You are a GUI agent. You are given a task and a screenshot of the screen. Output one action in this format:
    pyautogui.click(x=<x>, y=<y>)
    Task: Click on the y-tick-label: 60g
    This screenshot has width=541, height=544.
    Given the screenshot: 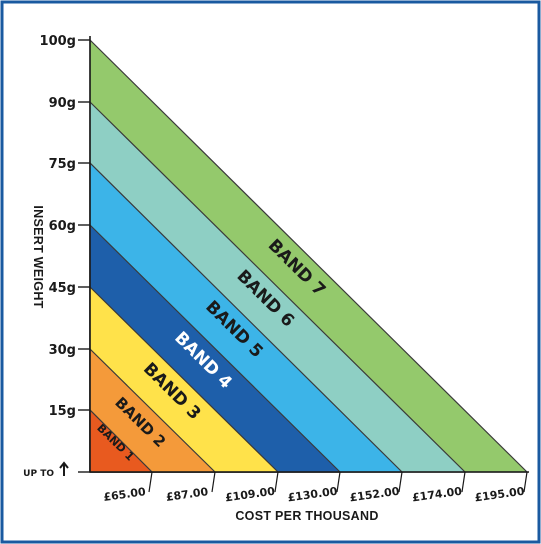 What is the action you would take?
    pyautogui.click(x=62, y=226)
    